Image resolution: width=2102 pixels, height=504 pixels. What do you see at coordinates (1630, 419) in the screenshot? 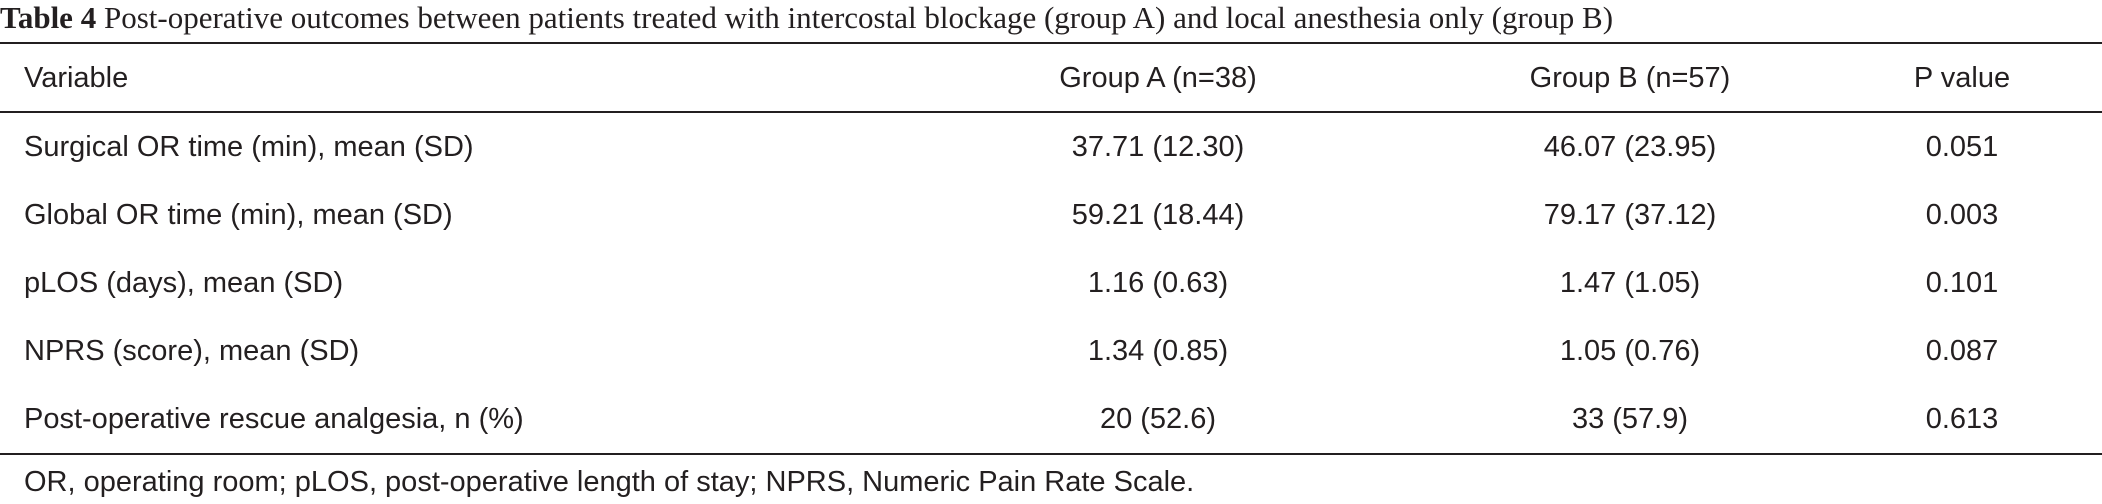
I see `row-group-b-value: 33 (57.9)` at bounding box center [1630, 419].